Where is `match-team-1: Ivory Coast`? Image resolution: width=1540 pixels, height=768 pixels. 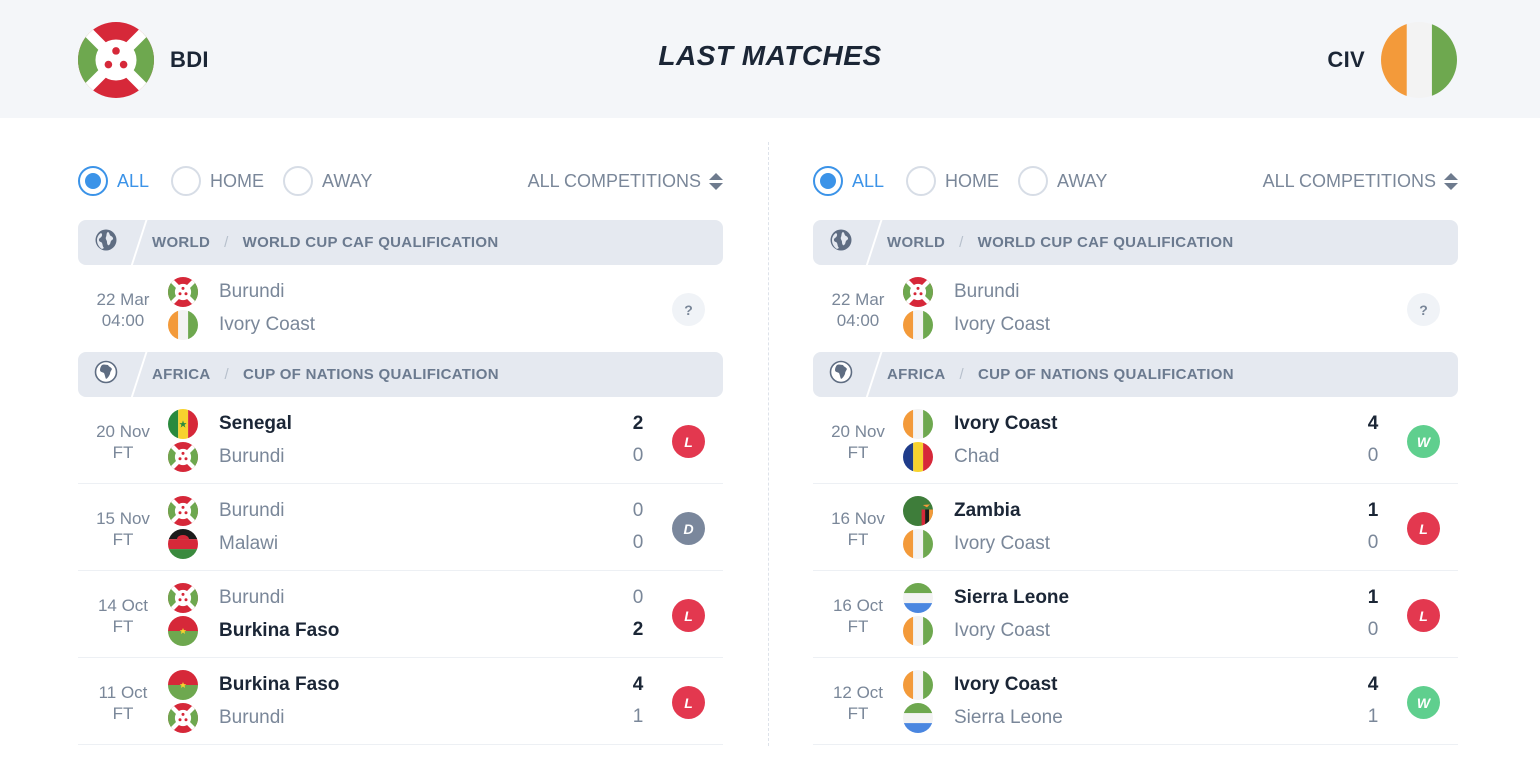 match-team-1: Ivory Coast is located at coordinates (980, 424).